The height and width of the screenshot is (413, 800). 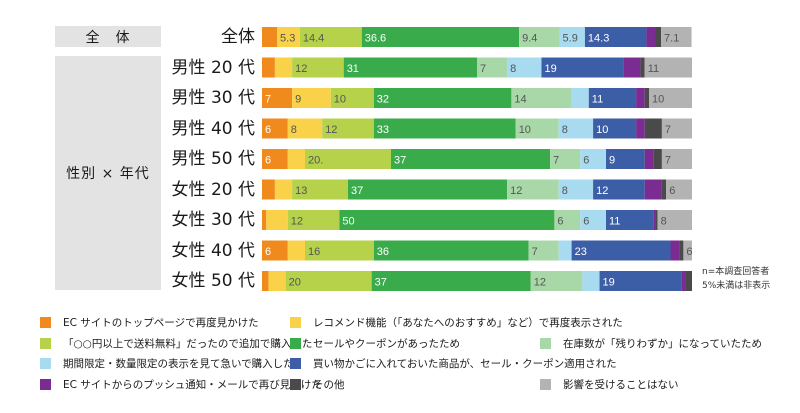 I want to click on row-label: 全体, so click(x=238, y=37).